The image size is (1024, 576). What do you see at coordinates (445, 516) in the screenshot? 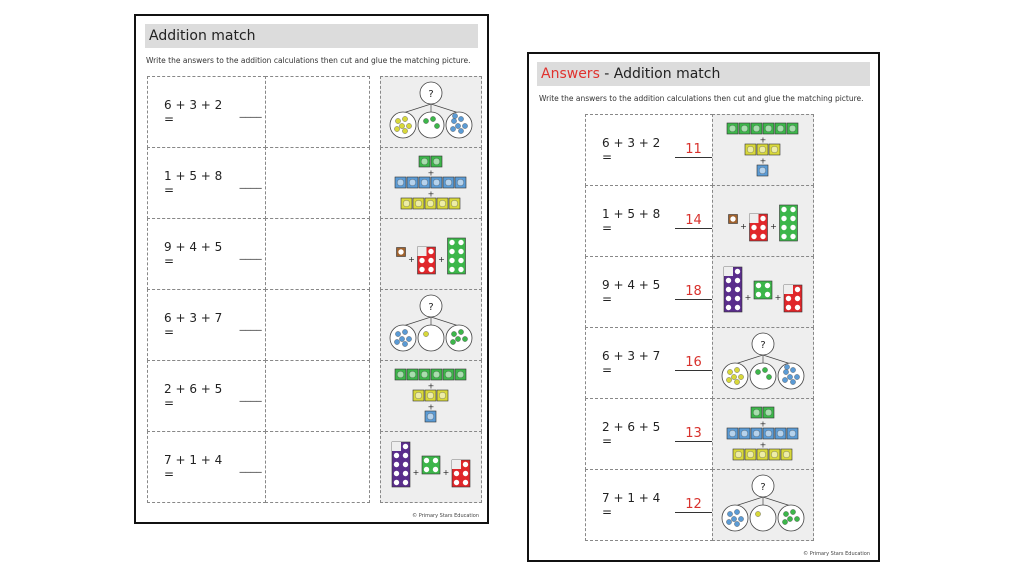
I see `worksheet-copyright: © Primary Stars Education` at bounding box center [445, 516].